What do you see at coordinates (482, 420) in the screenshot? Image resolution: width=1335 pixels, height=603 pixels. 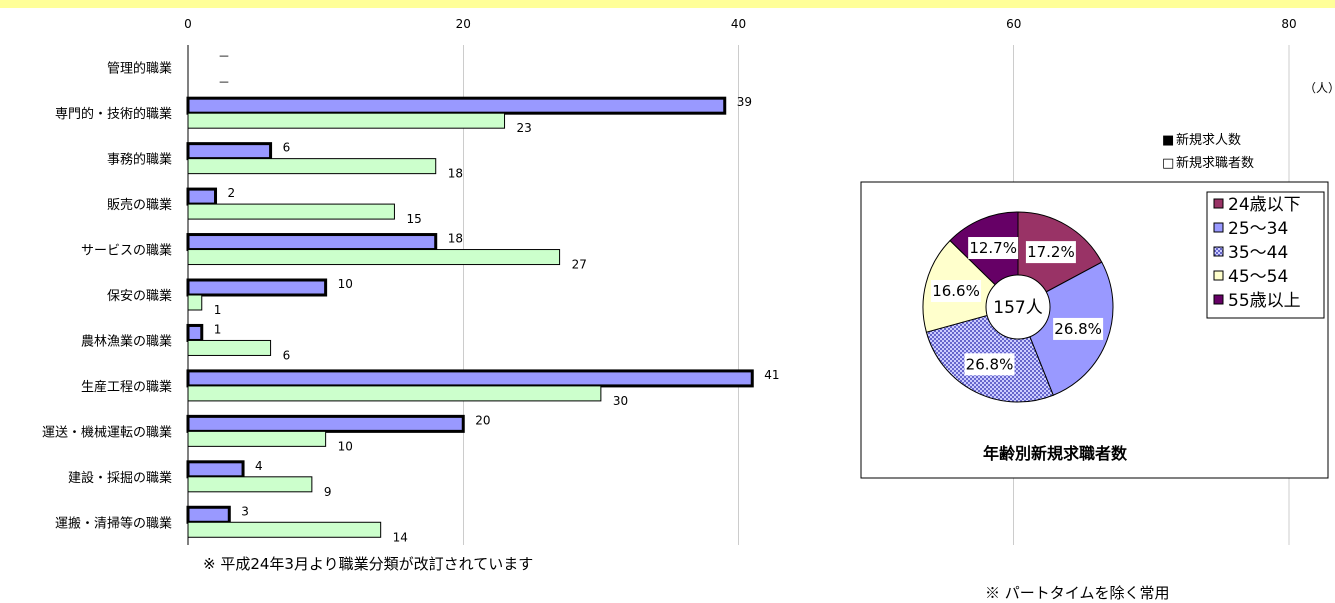 I see `value-label-new-openings: 20` at bounding box center [482, 420].